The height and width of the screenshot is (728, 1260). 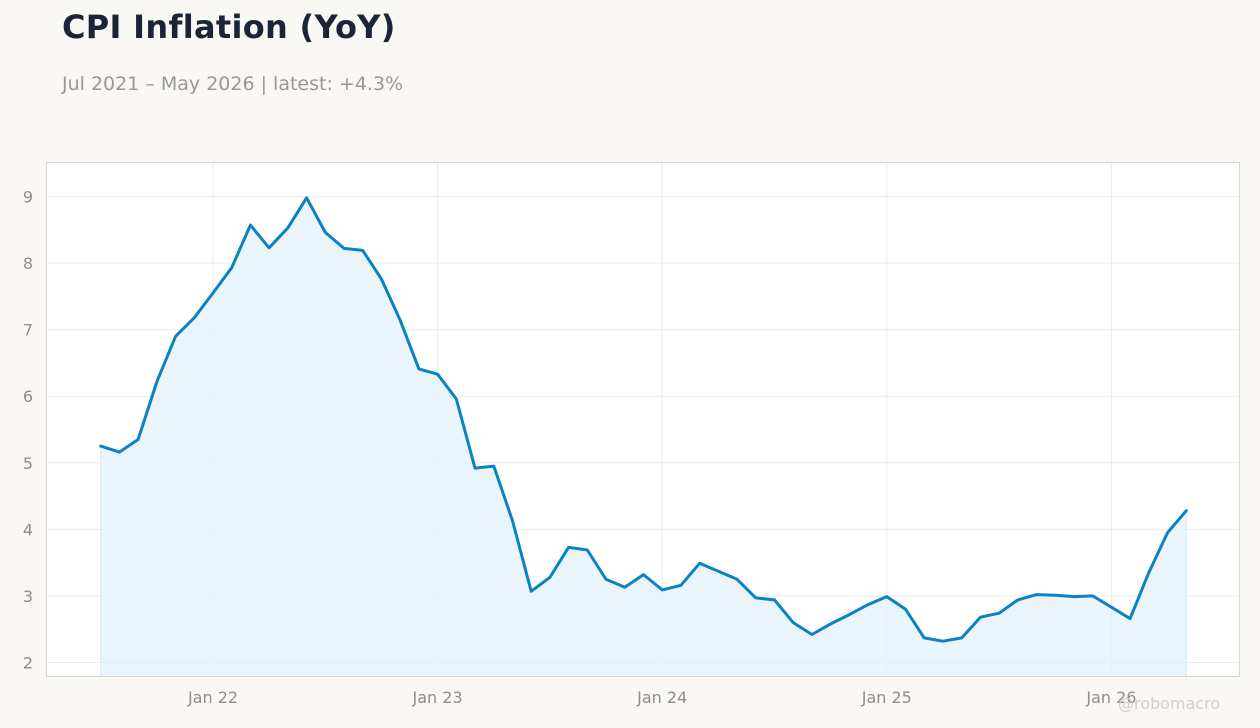 What do you see at coordinates (28, 263) in the screenshot?
I see `y-tick-label: 8` at bounding box center [28, 263].